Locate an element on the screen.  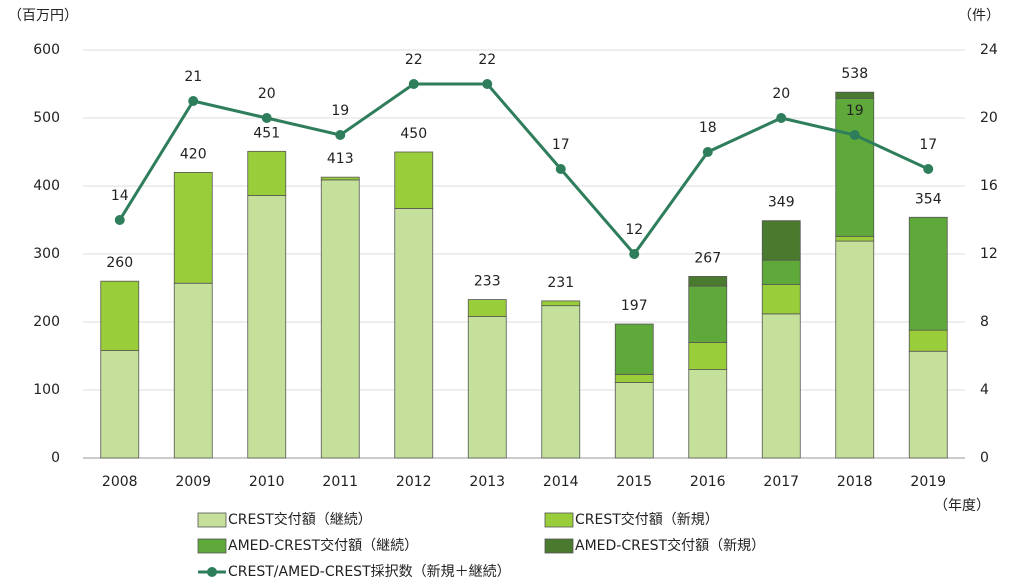
x-tick-label: 2009 is located at coordinates (193, 482).